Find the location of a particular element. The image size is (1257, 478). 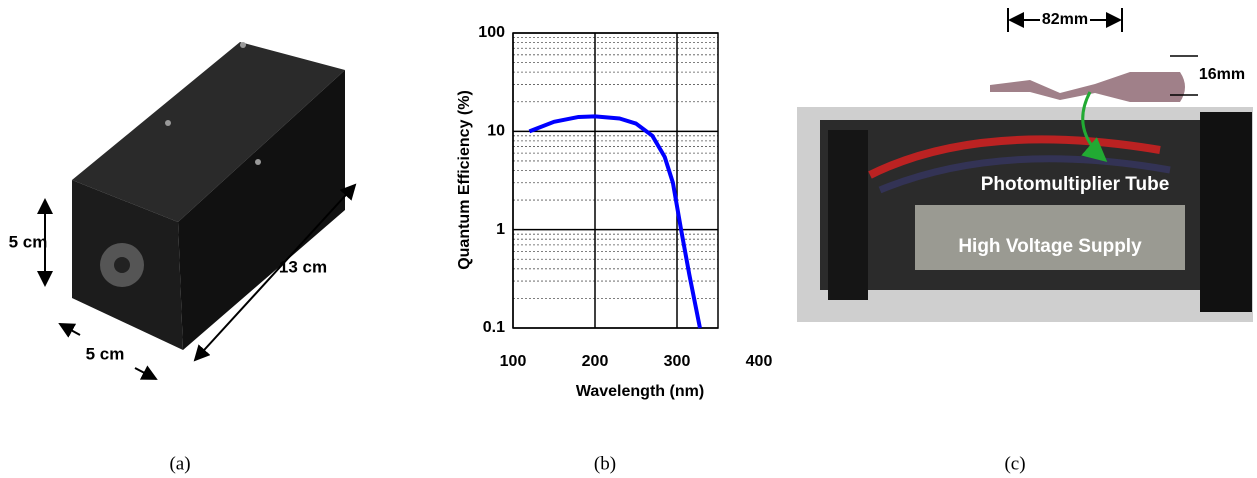

box-photo is located at coordinates (208, 196).